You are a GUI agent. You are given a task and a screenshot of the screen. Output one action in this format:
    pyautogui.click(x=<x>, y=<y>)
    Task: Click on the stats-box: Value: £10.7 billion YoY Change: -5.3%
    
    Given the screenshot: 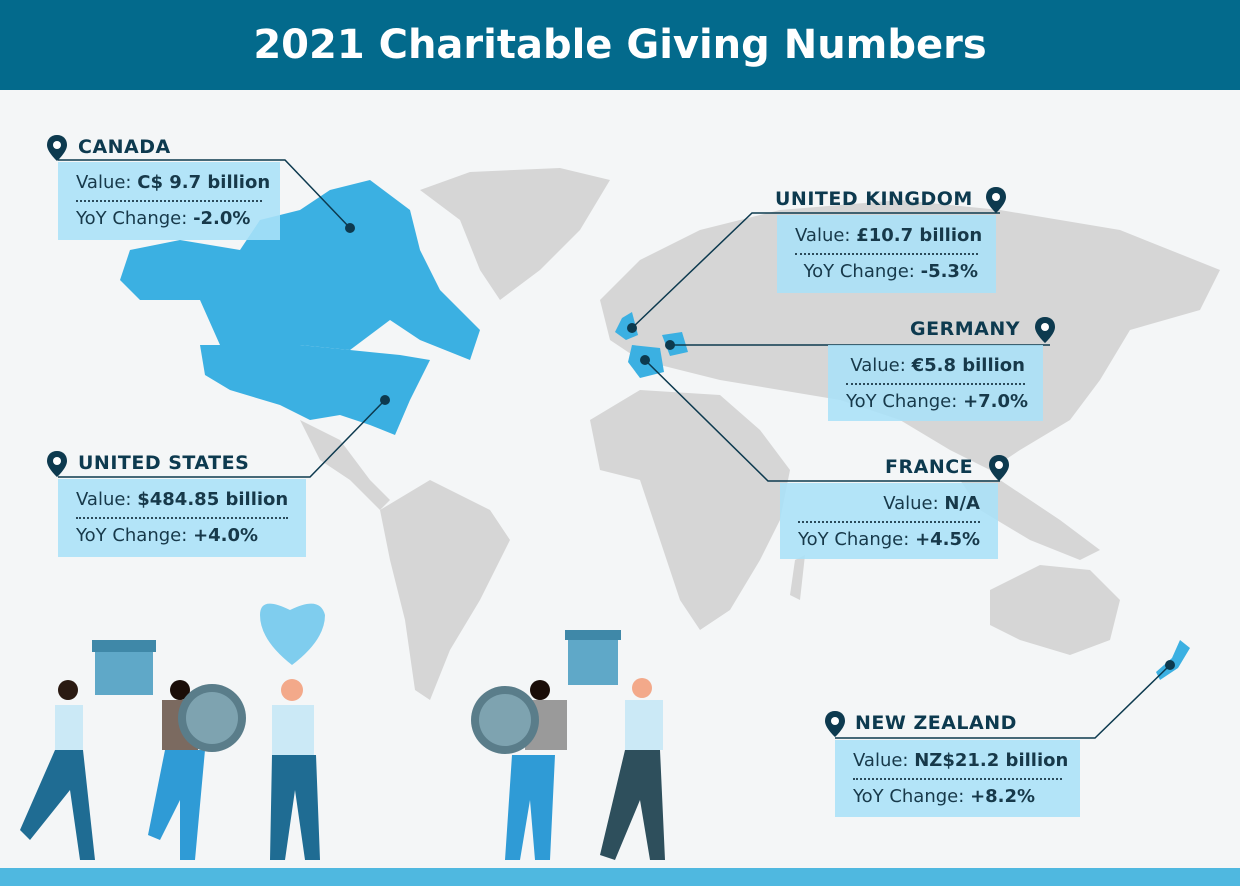 What is the action you would take?
    pyautogui.click(x=886, y=254)
    